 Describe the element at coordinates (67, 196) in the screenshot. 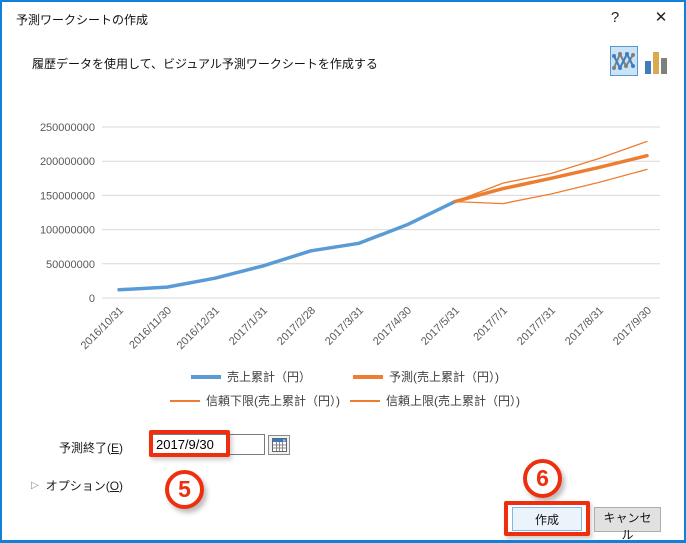

I see `svg-text: 150000000` at that location.